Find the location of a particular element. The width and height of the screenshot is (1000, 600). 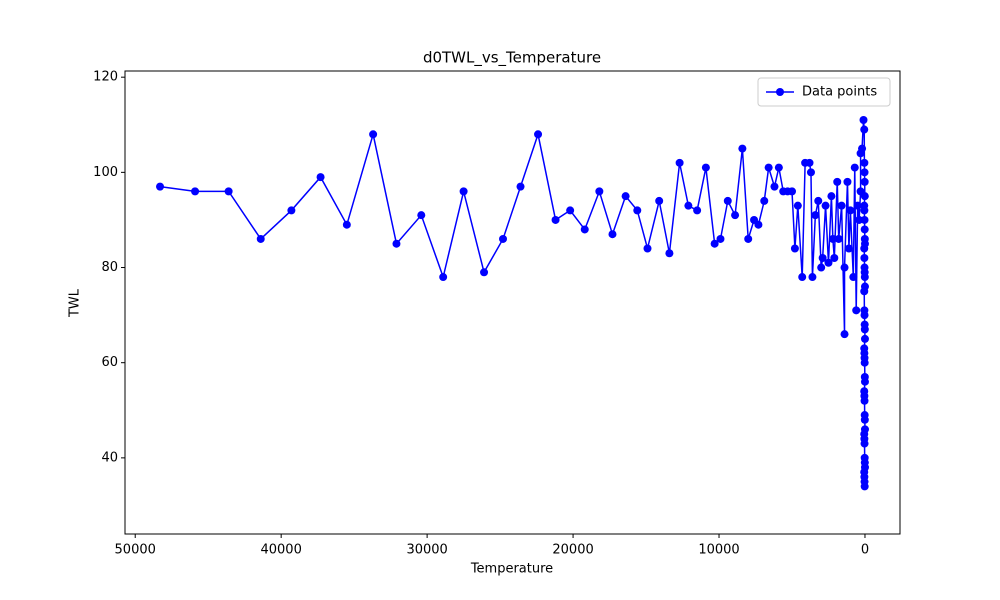

legend-box is located at coordinates (824, 92).